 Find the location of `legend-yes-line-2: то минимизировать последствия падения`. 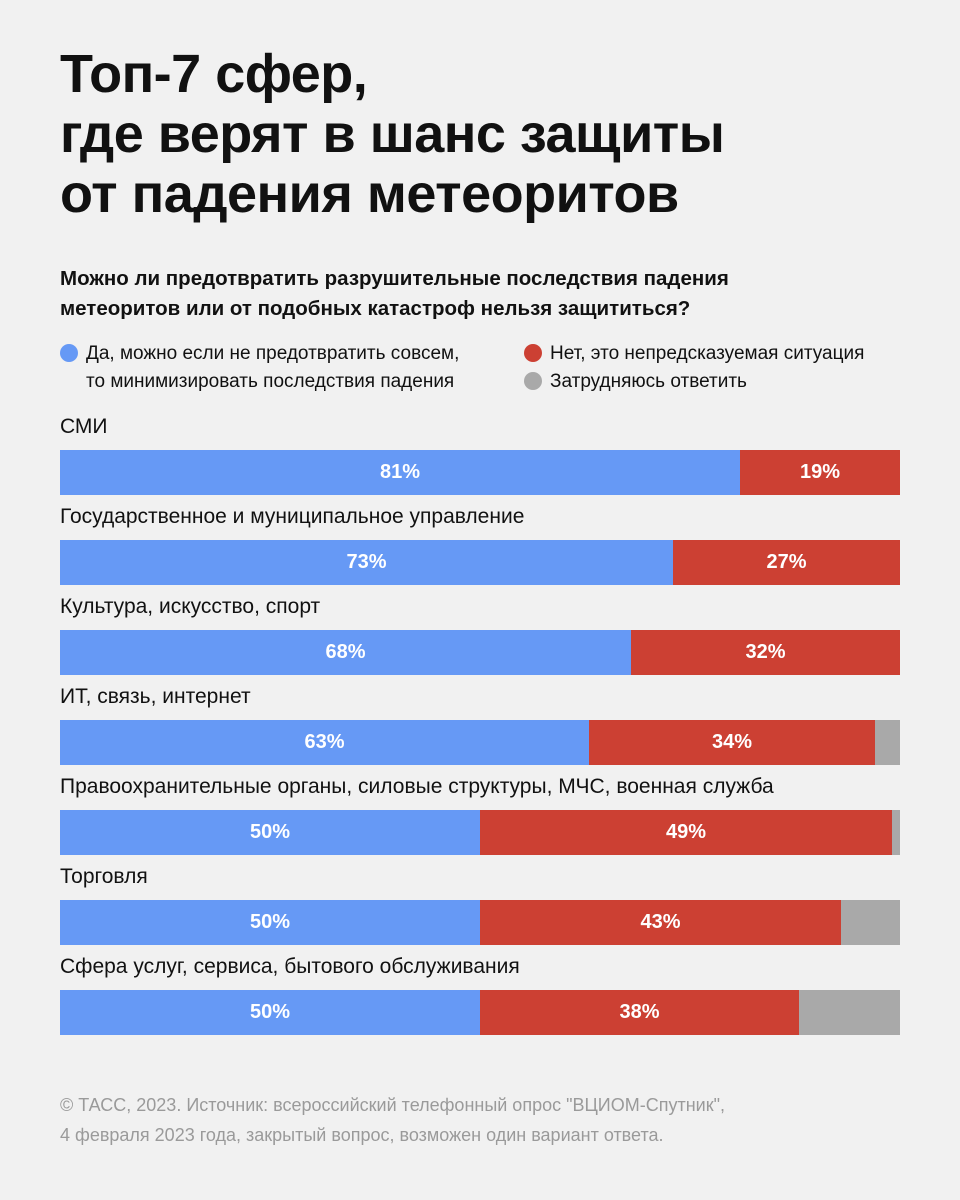

legend-yes-line-2: то минимизировать последствия падения is located at coordinates (270, 381).